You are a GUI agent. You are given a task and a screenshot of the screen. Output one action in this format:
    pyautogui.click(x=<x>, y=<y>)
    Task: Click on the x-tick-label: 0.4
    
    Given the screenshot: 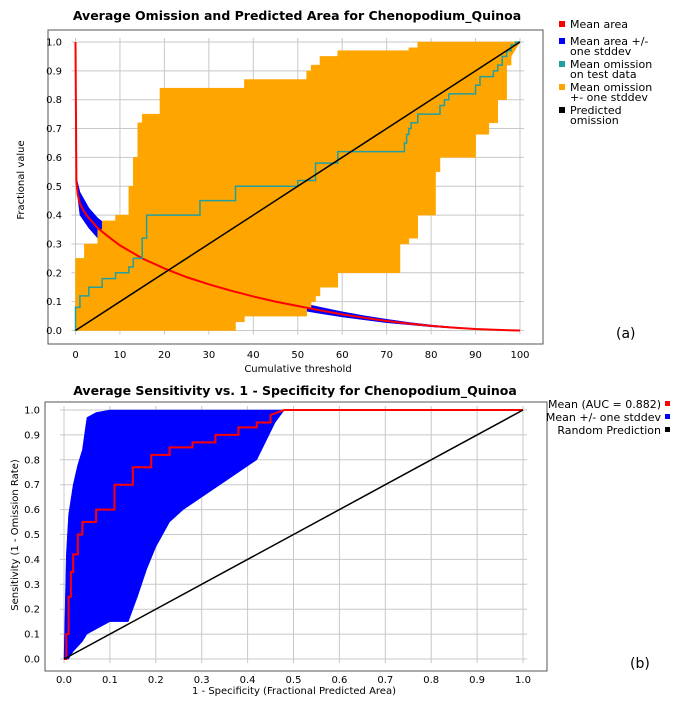 What is the action you would take?
    pyautogui.click(x=248, y=680)
    